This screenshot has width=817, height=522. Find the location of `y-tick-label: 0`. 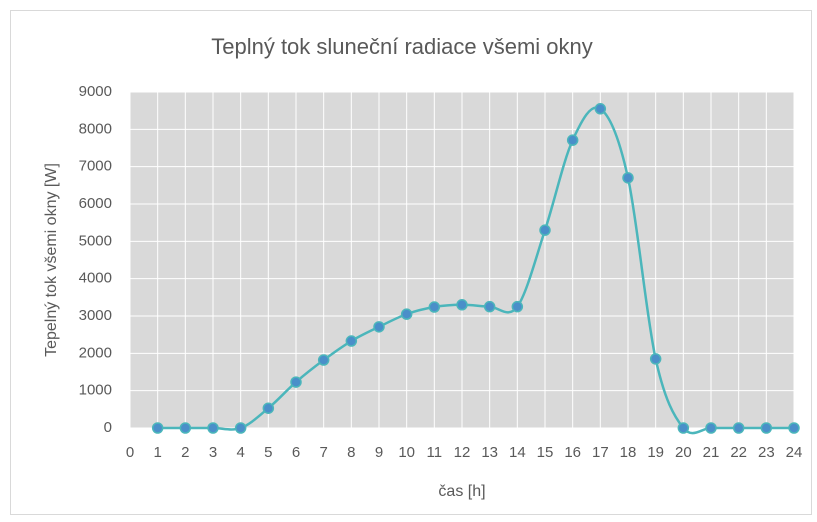

y-tick-label: 0 is located at coordinates (108, 427).